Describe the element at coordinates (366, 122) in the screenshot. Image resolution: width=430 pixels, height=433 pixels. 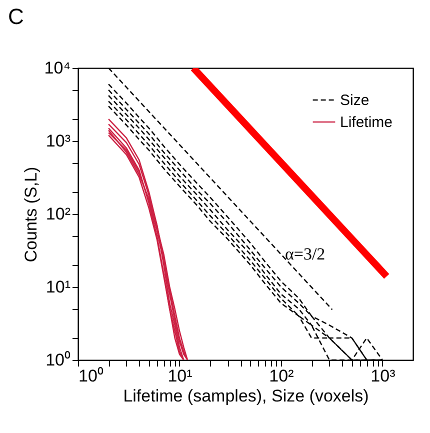
I see `legend-label: Lifetime` at that location.